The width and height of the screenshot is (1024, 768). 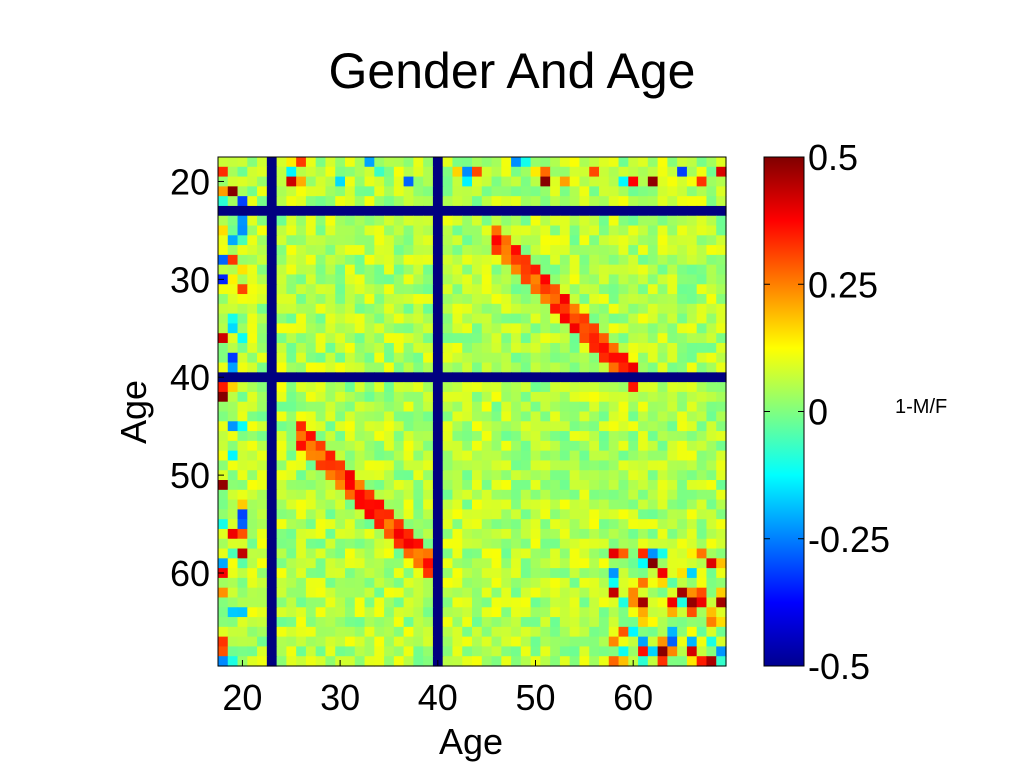 What do you see at coordinates (190, 279) in the screenshot?
I see `y-tick-label: 30` at bounding box center [190, 279].